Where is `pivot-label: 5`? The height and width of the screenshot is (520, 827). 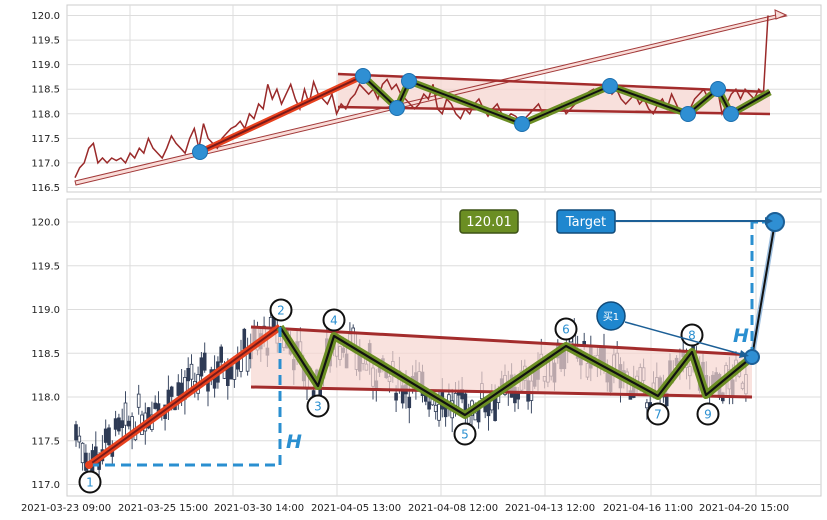
pivot-label: 5 is located at coordinates (465, 435).